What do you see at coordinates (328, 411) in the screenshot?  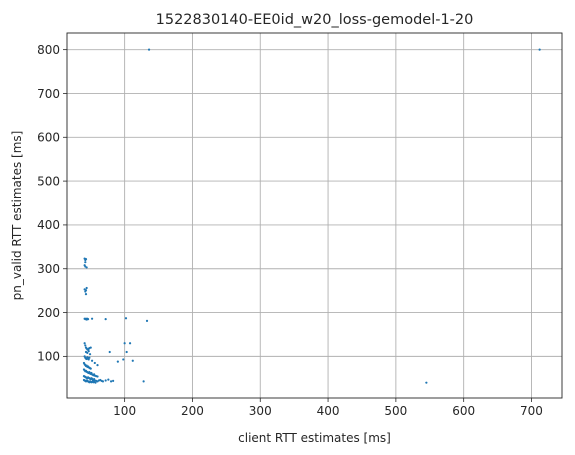 I see `x-tick-label: 400` at bounding box center [328, 411].